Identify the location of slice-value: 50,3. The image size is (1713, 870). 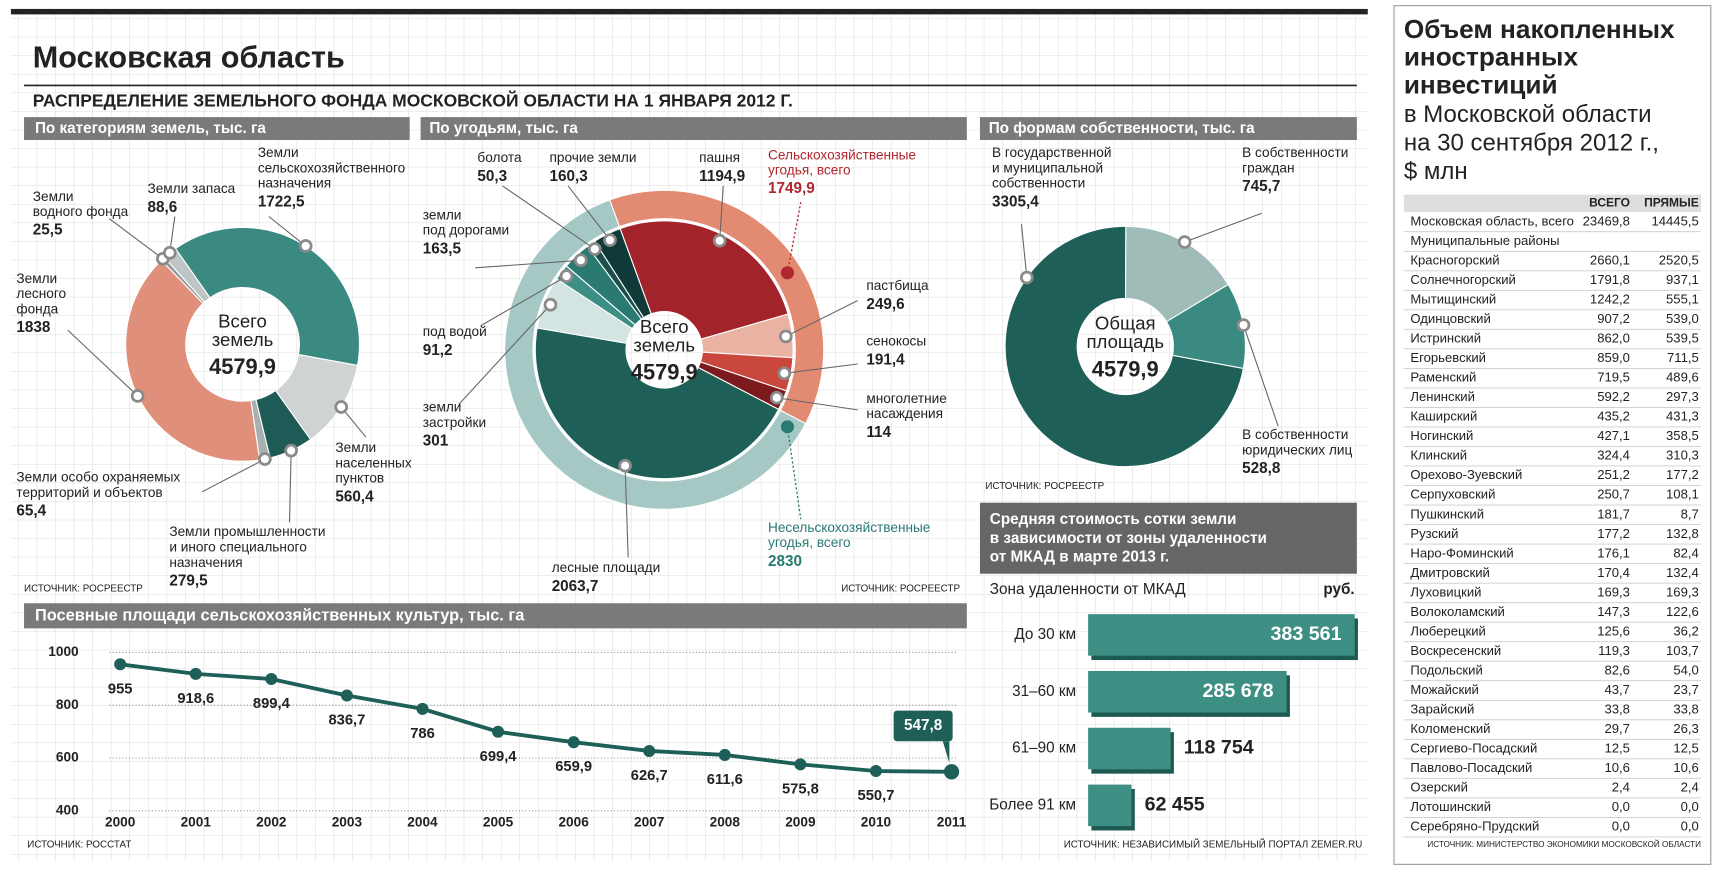
(492, 176).